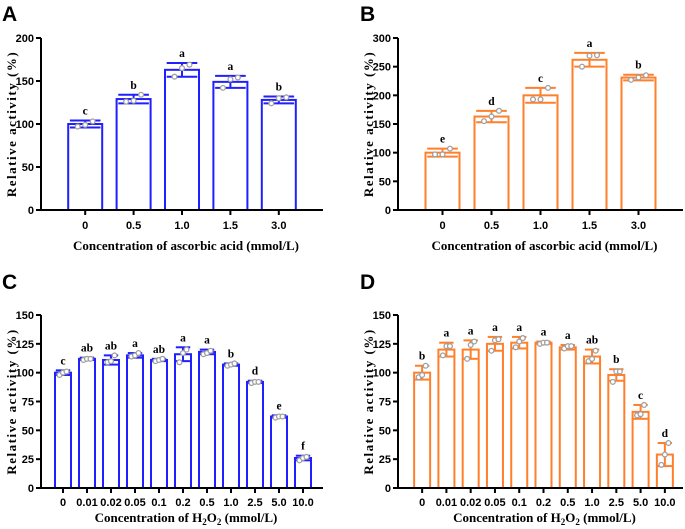 The width and height of the screenshot is (685, 529). I want to click on significance-label: ab, so click(111, 346).